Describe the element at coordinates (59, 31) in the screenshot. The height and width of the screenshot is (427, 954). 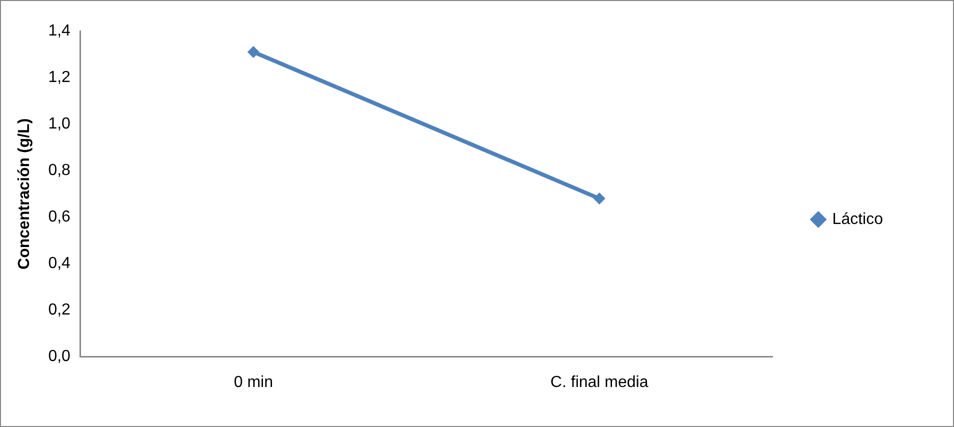
I see `y-tick-label: 1,4` at that location.